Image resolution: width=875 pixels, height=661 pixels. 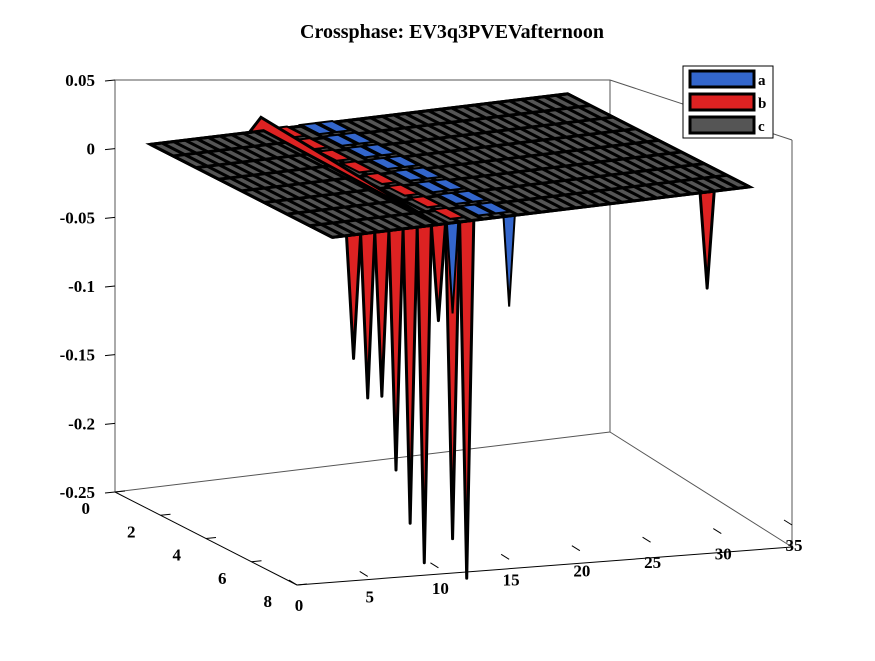 I want to click on x-tick-label: 30, so click(x=723, y=554).